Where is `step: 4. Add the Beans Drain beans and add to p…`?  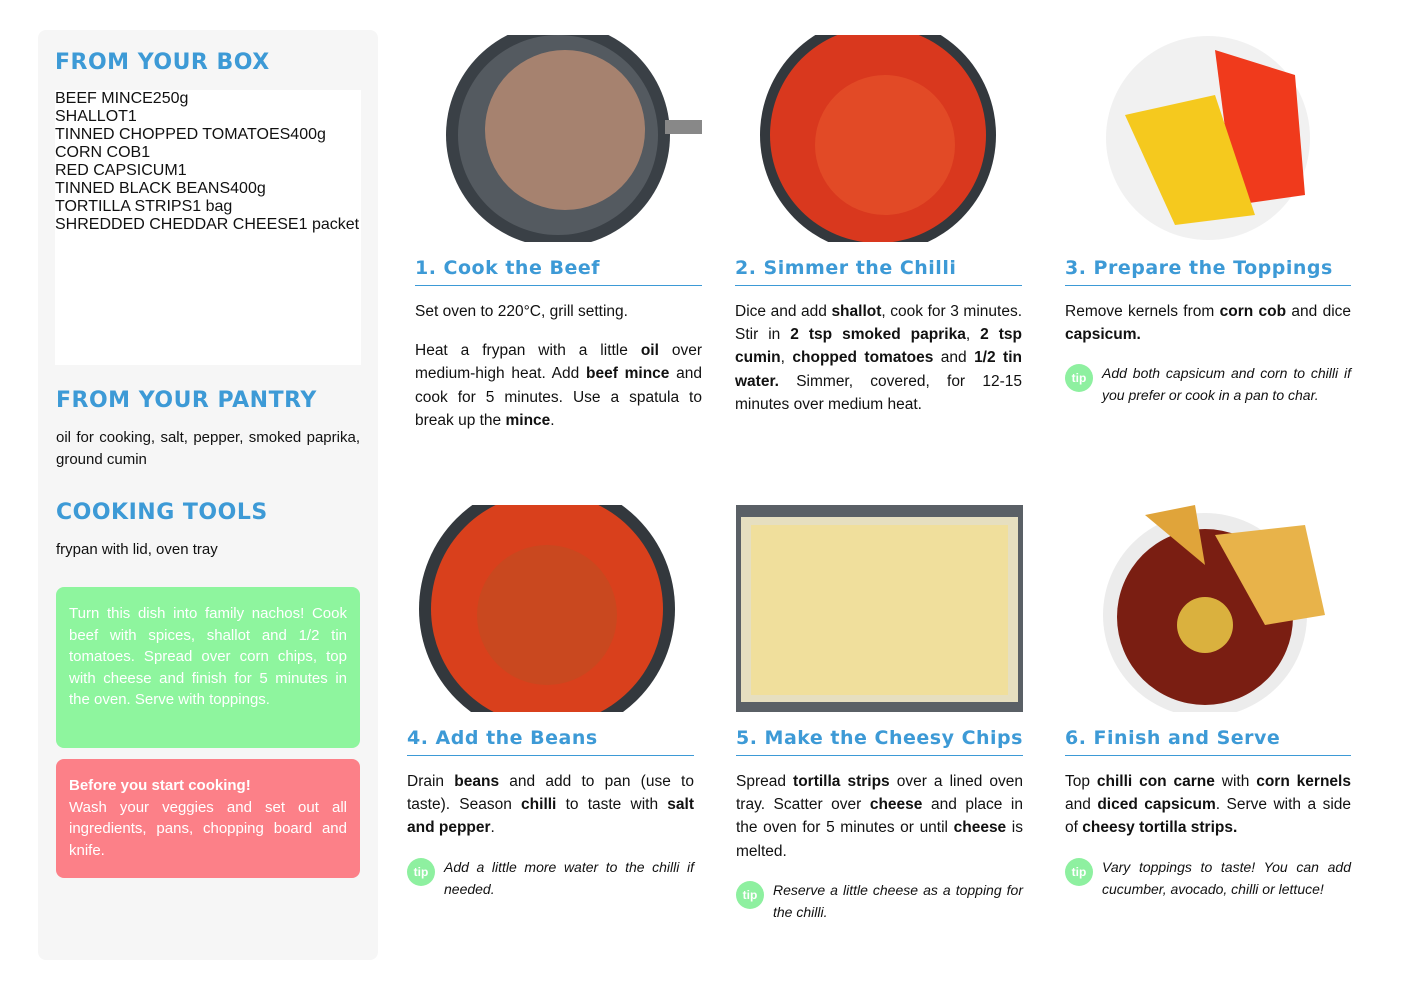 step: 4. Add the Beans Drain beans and add to p… is located at coordinates (550, 715).